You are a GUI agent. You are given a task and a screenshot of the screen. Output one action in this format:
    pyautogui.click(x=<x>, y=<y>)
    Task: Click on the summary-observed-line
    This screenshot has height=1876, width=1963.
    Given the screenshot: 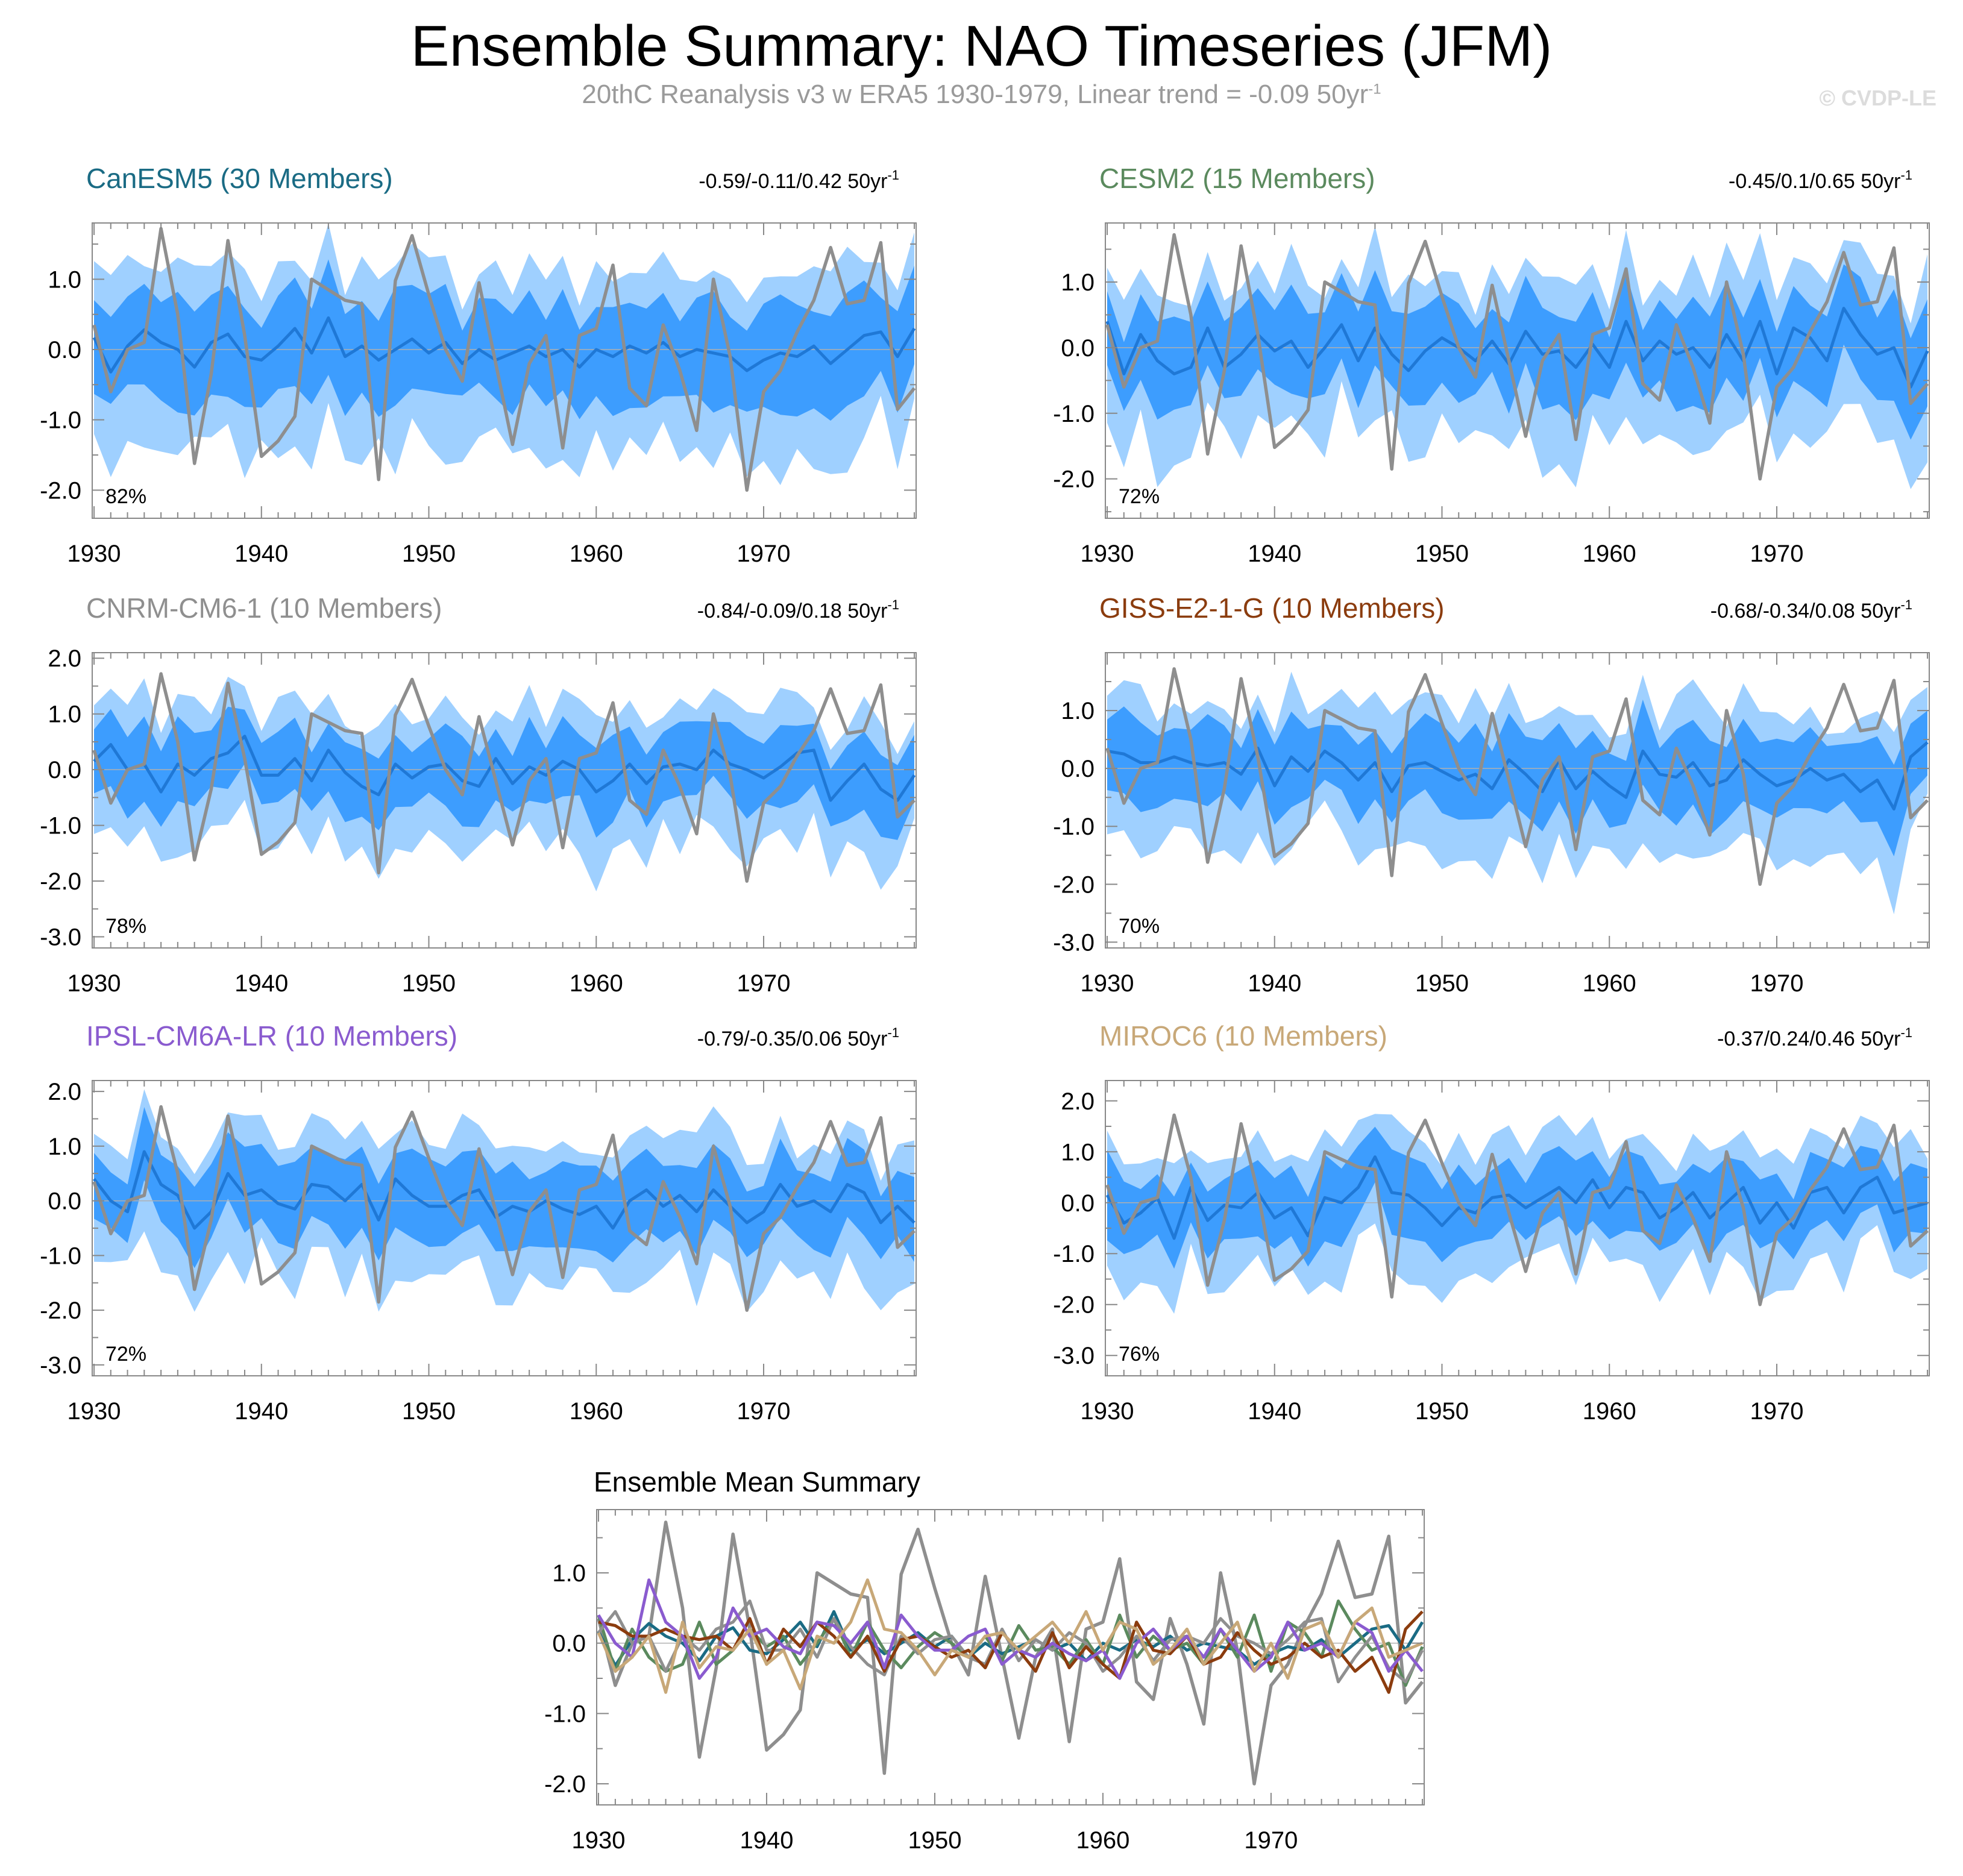 What is the action you would take?
    pyautogui.click(x=1010, y=1653)
    